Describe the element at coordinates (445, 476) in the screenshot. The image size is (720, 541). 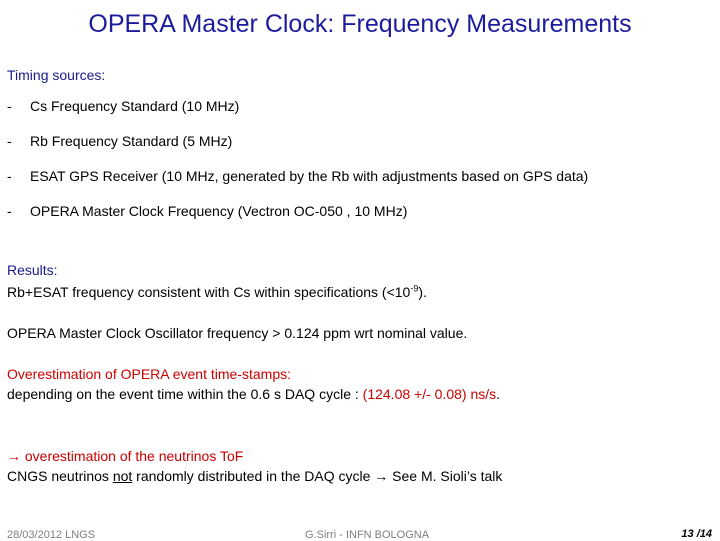
I see `cngs-text-end: See M. Sioli’s talk` at that location.